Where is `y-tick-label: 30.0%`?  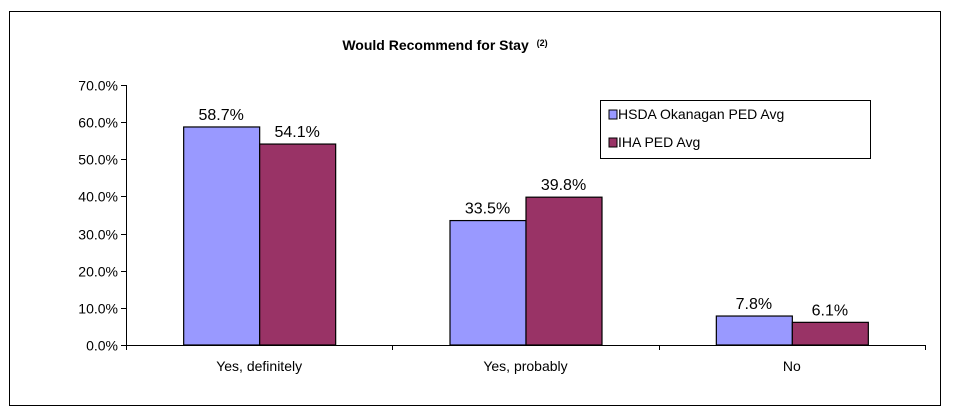
y-tick-label: 30.0% is located at coordinates (98, 235).